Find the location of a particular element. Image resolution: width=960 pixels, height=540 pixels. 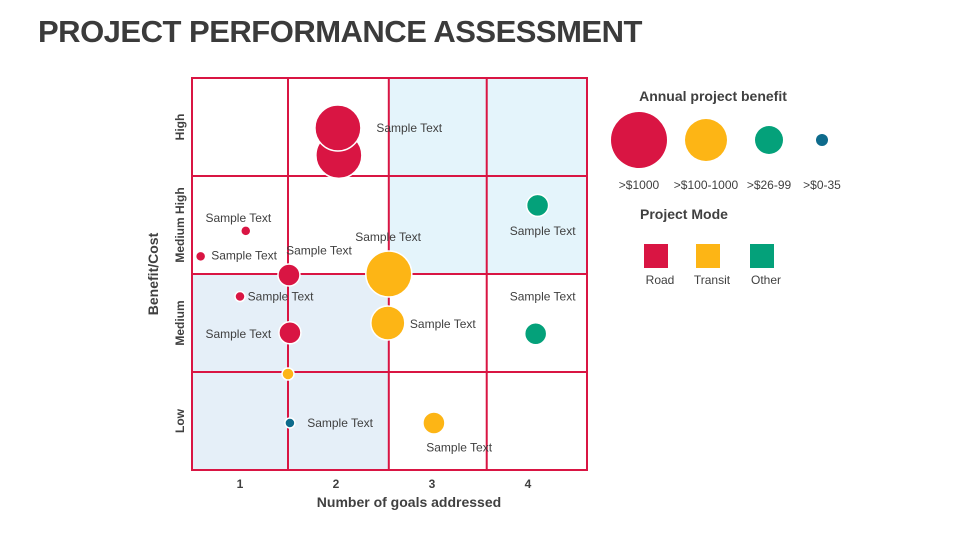

y-category-label: Low is located at coordinates (180, 420).